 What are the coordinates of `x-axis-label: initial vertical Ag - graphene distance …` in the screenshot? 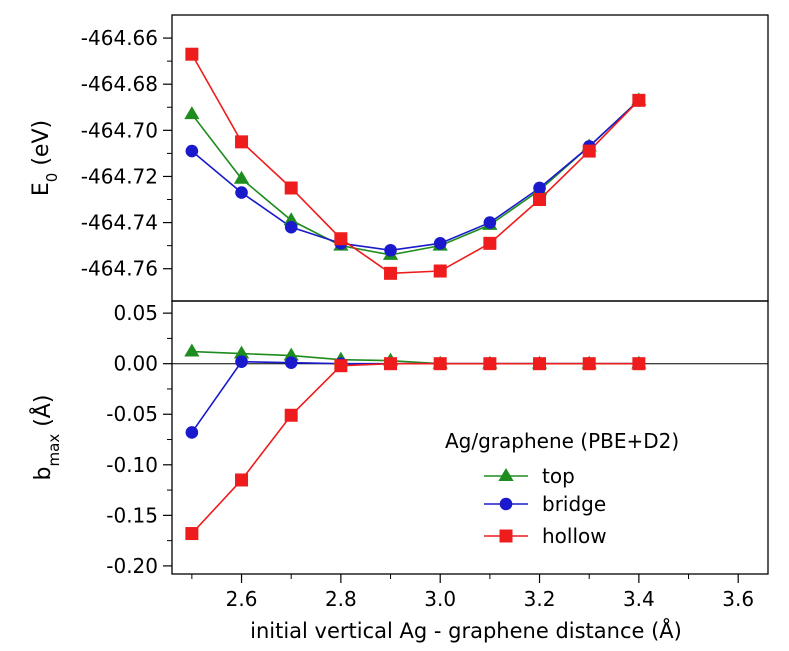 It's located at (466, 630).